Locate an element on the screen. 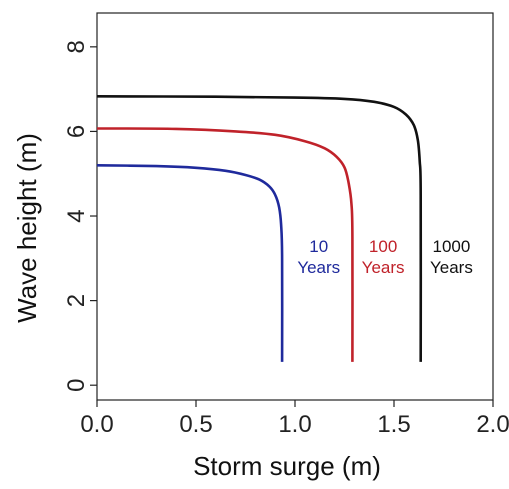  y-tick-label: 8 is located at coordinates (76, 46).